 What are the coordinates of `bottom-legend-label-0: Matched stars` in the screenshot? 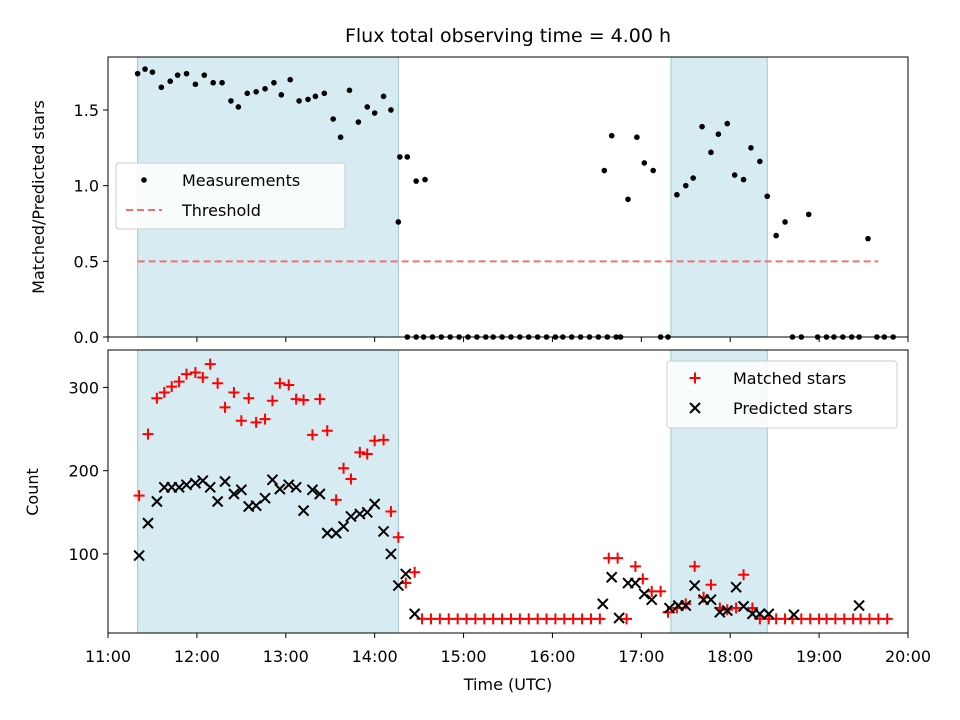 It's located at (789, 378).